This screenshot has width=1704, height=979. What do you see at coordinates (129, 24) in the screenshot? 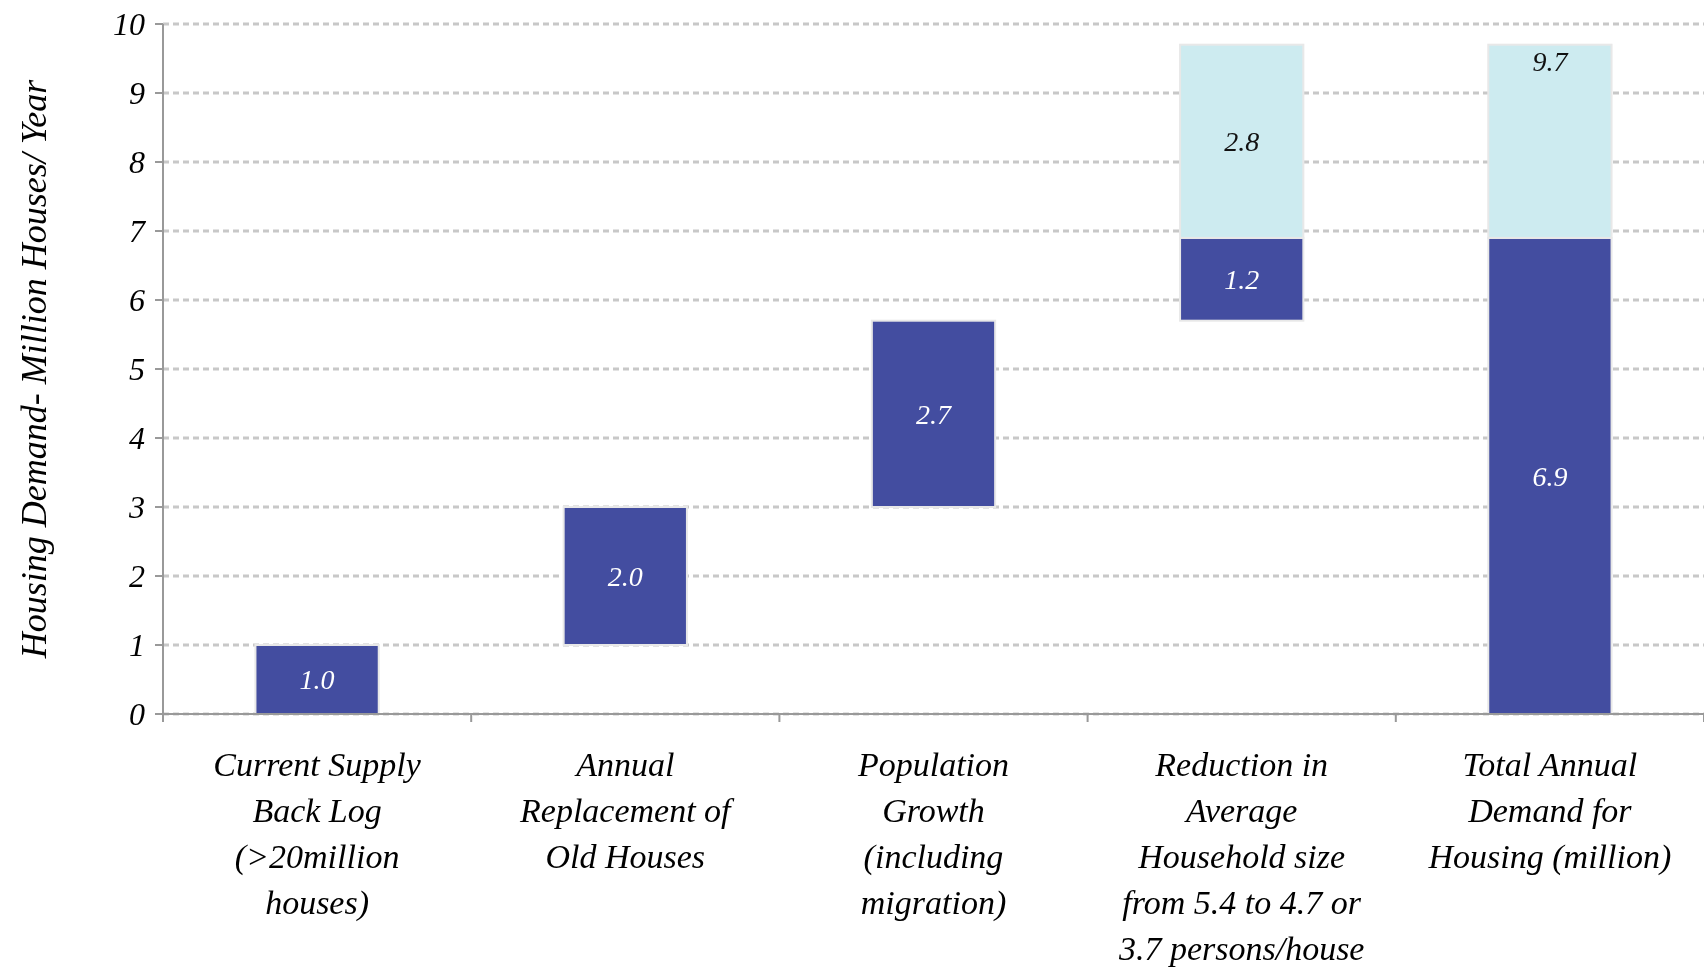
I see `y-tick-label: 10` at bounding box center [129, 24].